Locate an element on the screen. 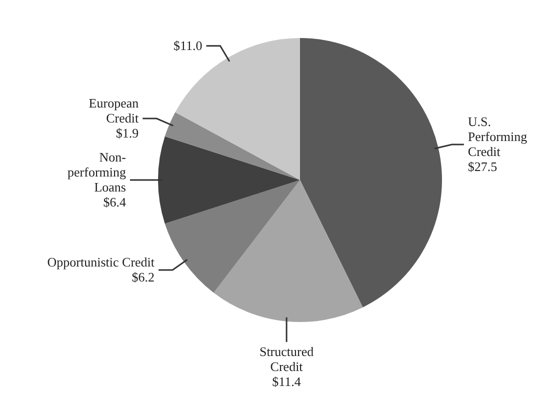  slice-label: Non-performing Loans is located at coordinates (97, 172).